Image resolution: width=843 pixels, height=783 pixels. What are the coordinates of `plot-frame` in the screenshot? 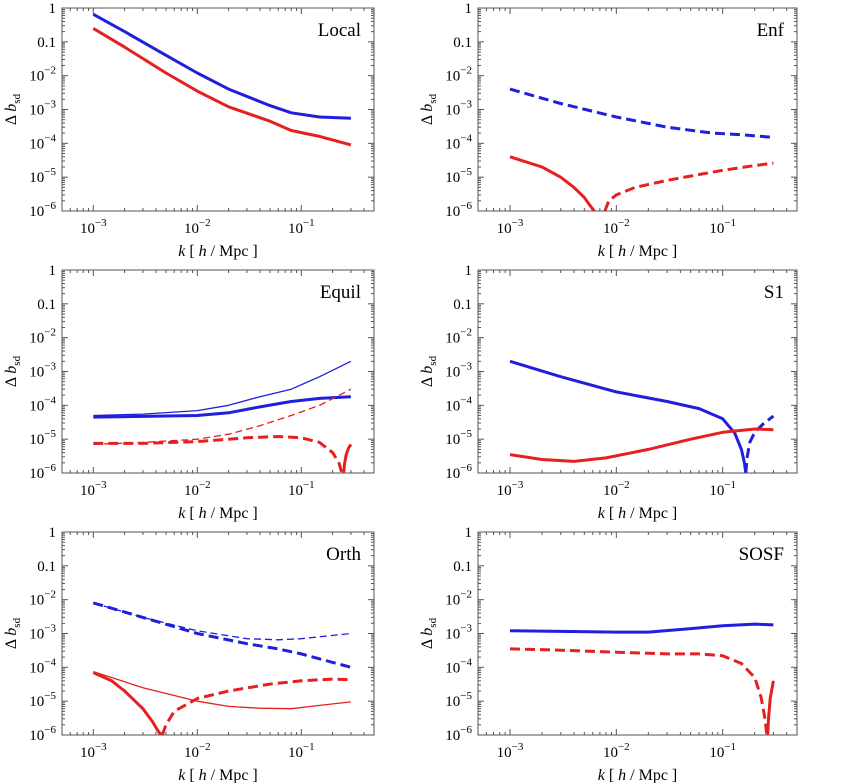 It's located at (637, 371).